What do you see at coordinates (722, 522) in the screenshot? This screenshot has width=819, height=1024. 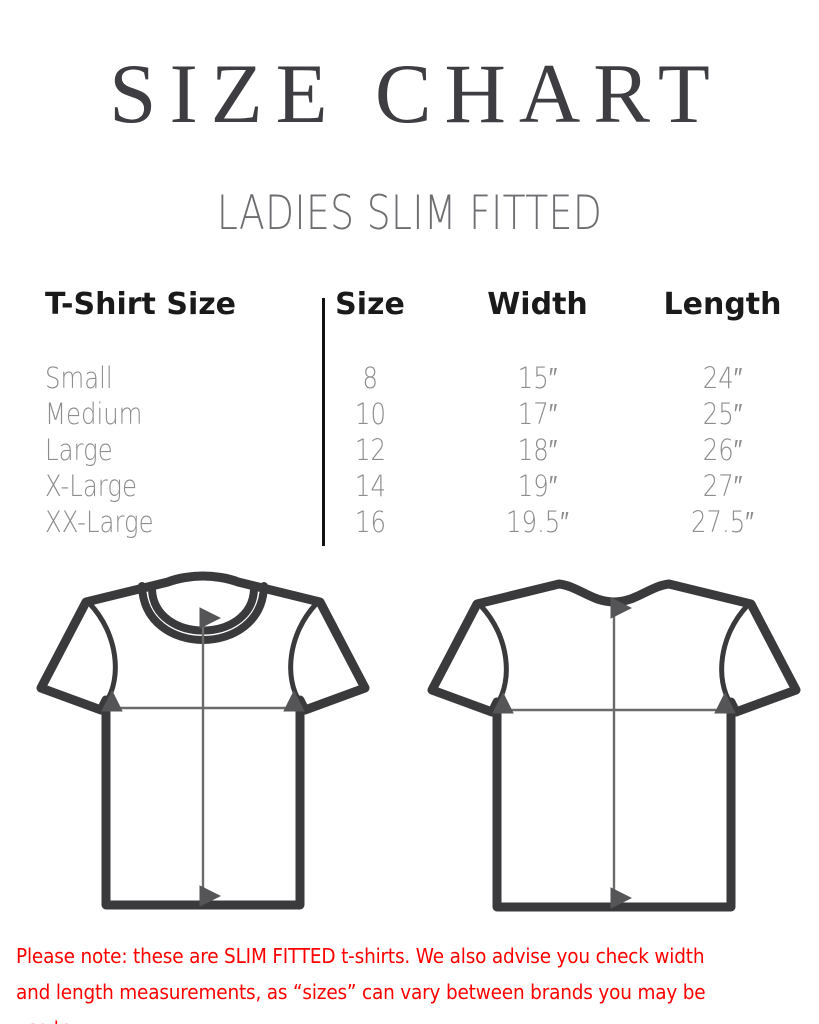 I see `cell-length: 27.5″` at bounding box center [722, 522].